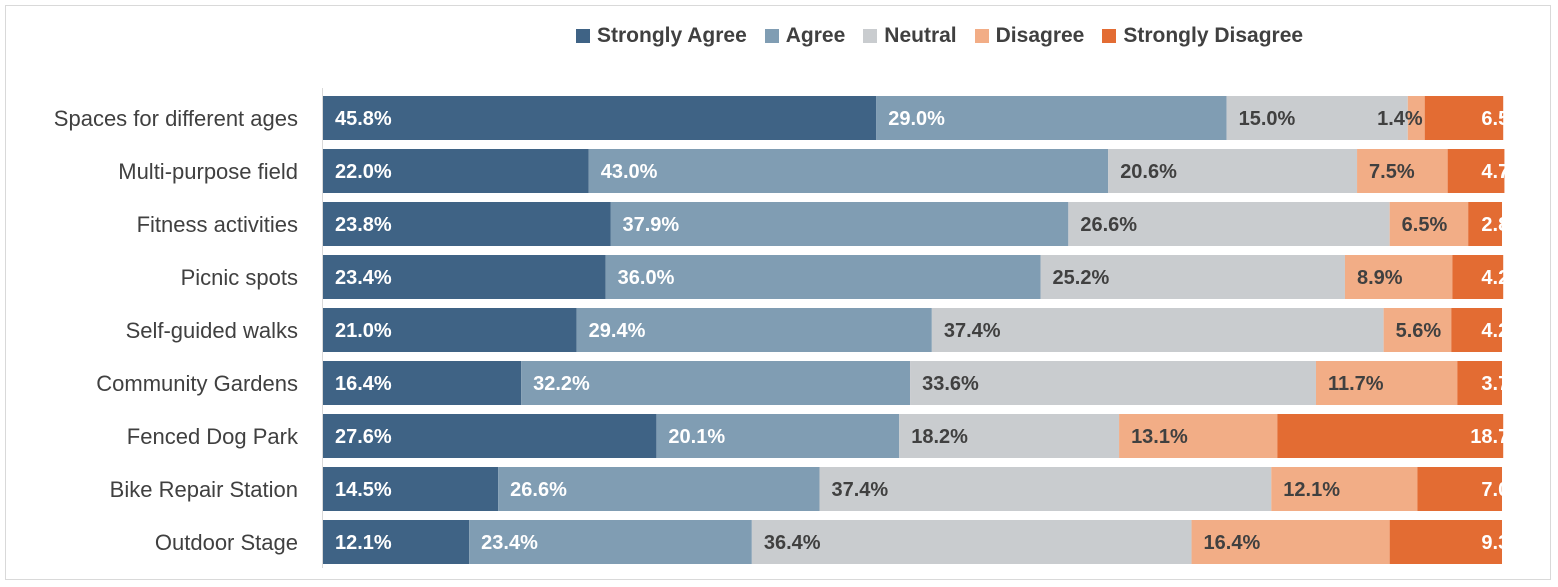 Image resolution: width=1558 pixels, height=587 pixels. Describe the element at coordinates (1504, 172) in the screenshot. I see `data-label: 4.7%` at that location.